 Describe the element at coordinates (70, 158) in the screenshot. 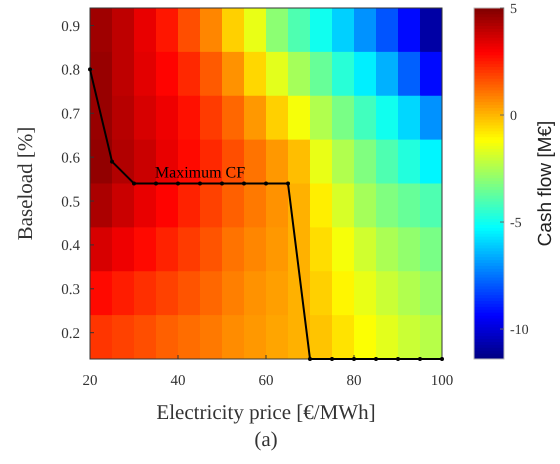

I see `y-tick-label: 0.6` at that location.